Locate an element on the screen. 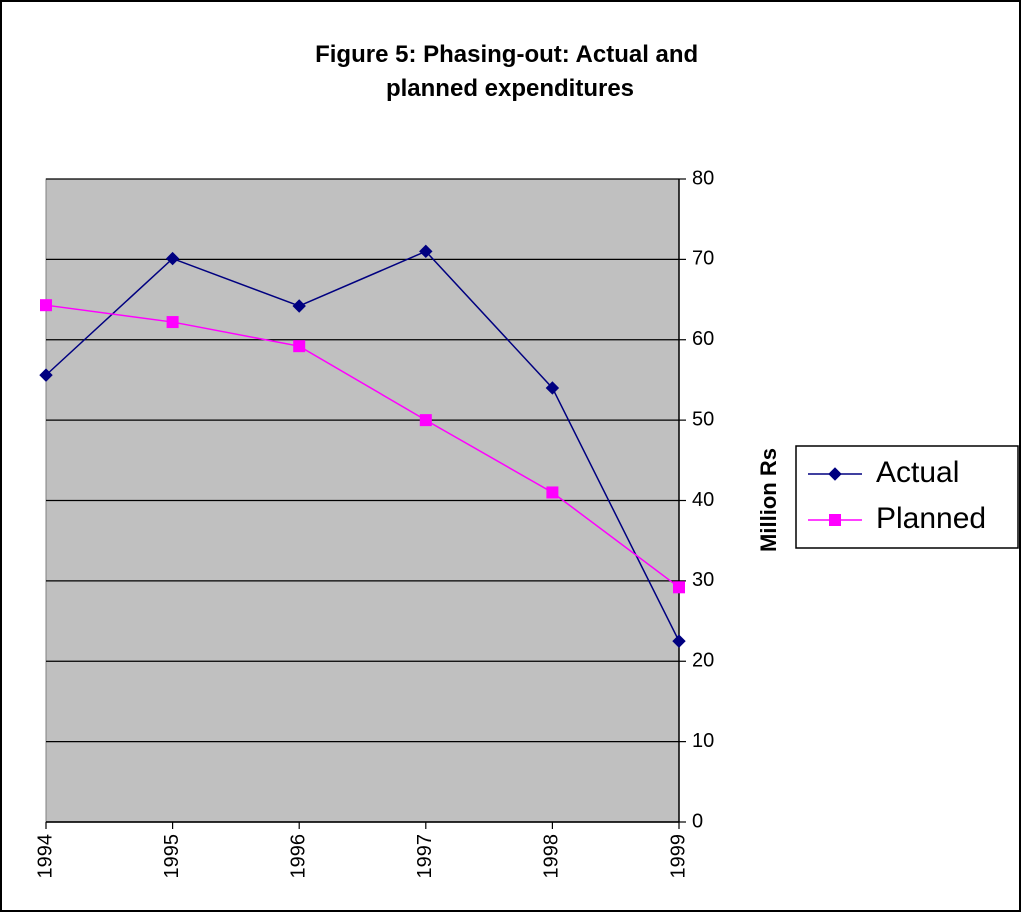  legend-box is located at coordinates (907, 497).